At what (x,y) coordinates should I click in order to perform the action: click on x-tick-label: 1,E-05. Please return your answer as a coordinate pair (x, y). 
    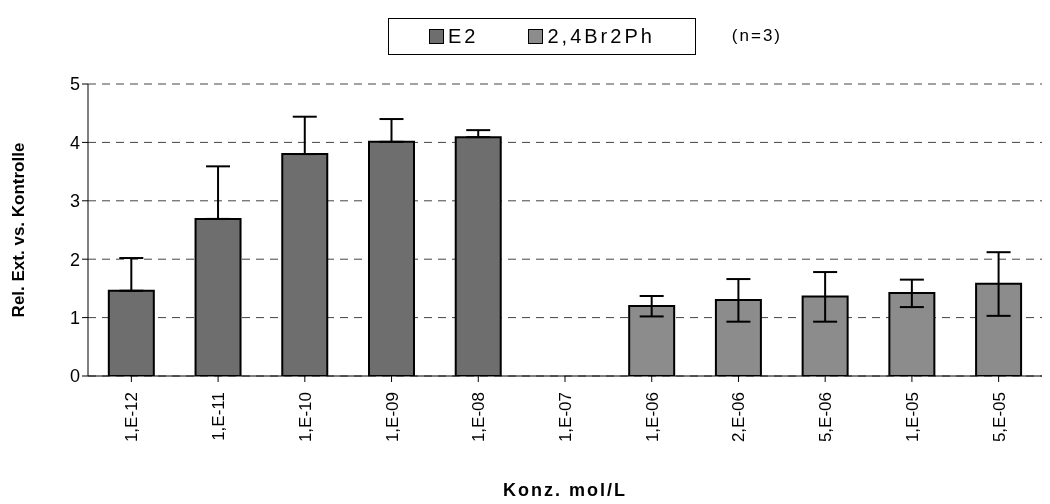
    Looking at the image, I should click on (912, 417).